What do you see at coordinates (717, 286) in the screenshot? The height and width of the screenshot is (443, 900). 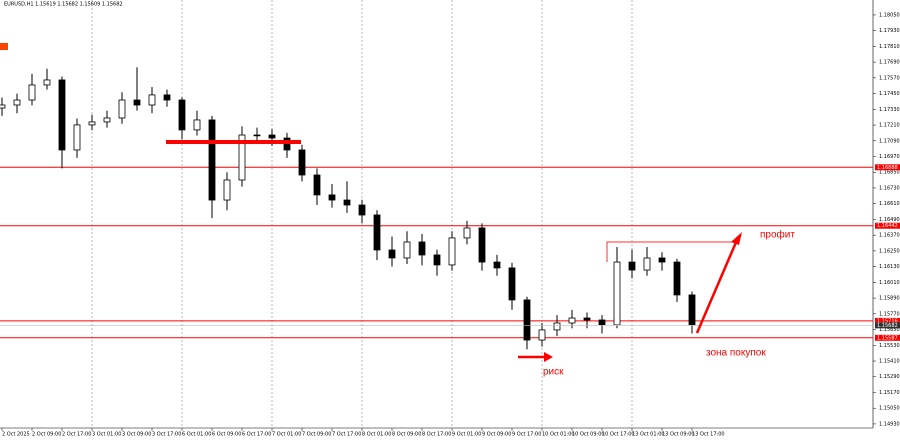 I see `profit-arrow` at bounding box center [717, 286].